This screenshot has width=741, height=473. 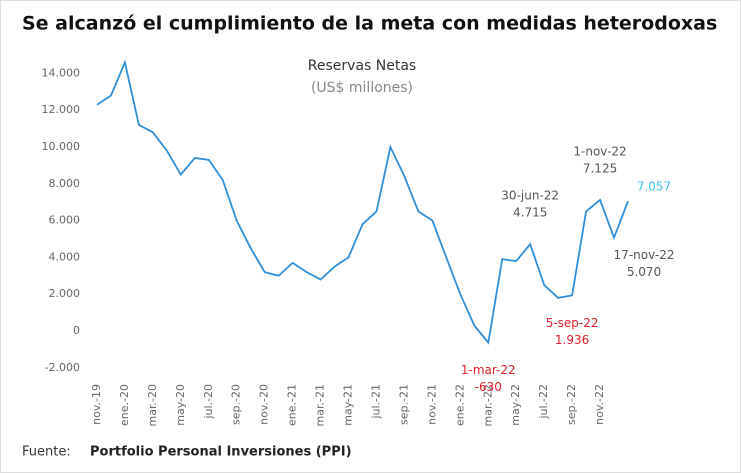 What do you see at coordinates (599, 151) in the screenshot?
I see `annotation-date: 1-nov-22` at bounding box center [599, 151].